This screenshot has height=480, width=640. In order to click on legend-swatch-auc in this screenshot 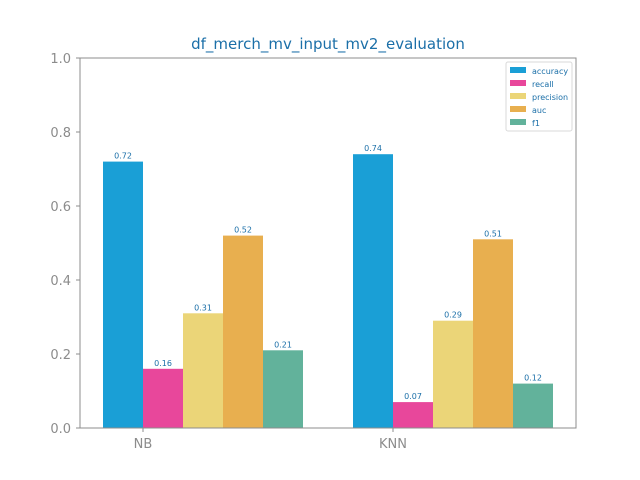, I will do `click(518, 109)`.